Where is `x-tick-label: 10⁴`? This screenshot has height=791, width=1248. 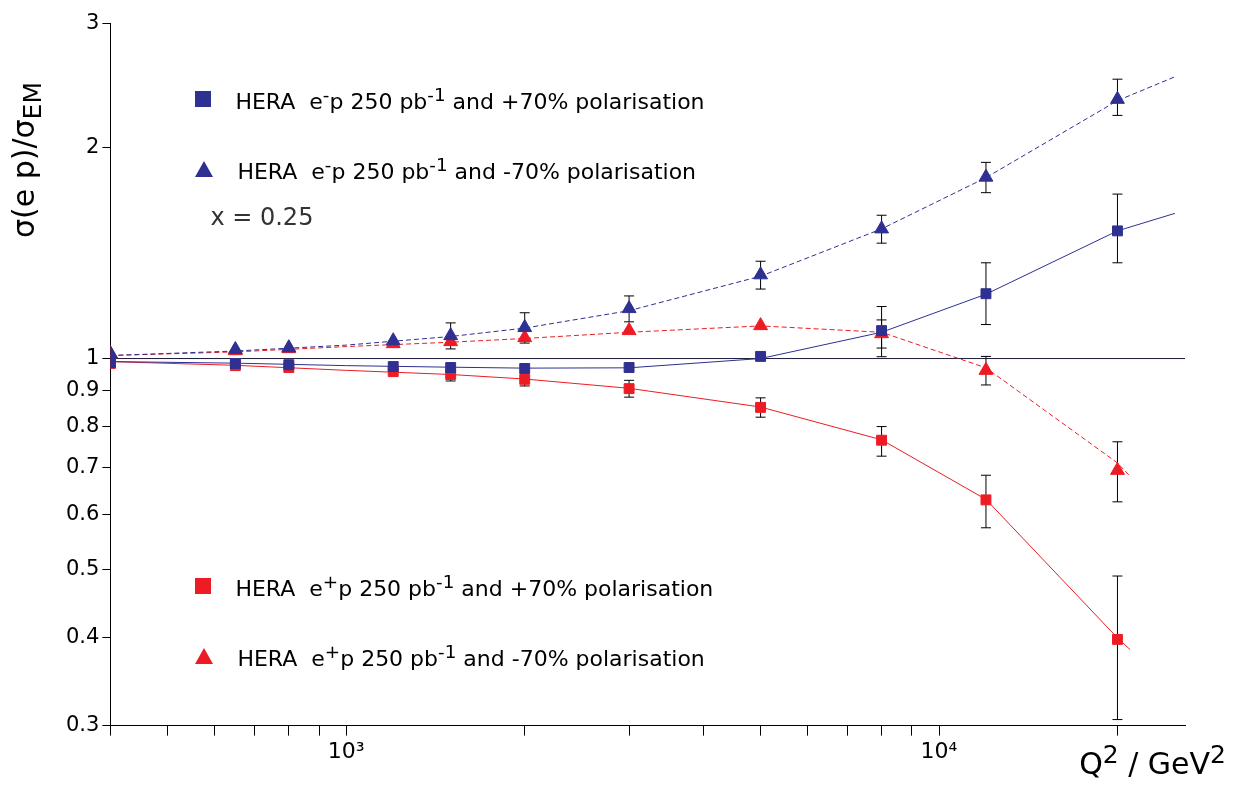
x-tick-label: 10⁴ is located at coordinates (939, 750).